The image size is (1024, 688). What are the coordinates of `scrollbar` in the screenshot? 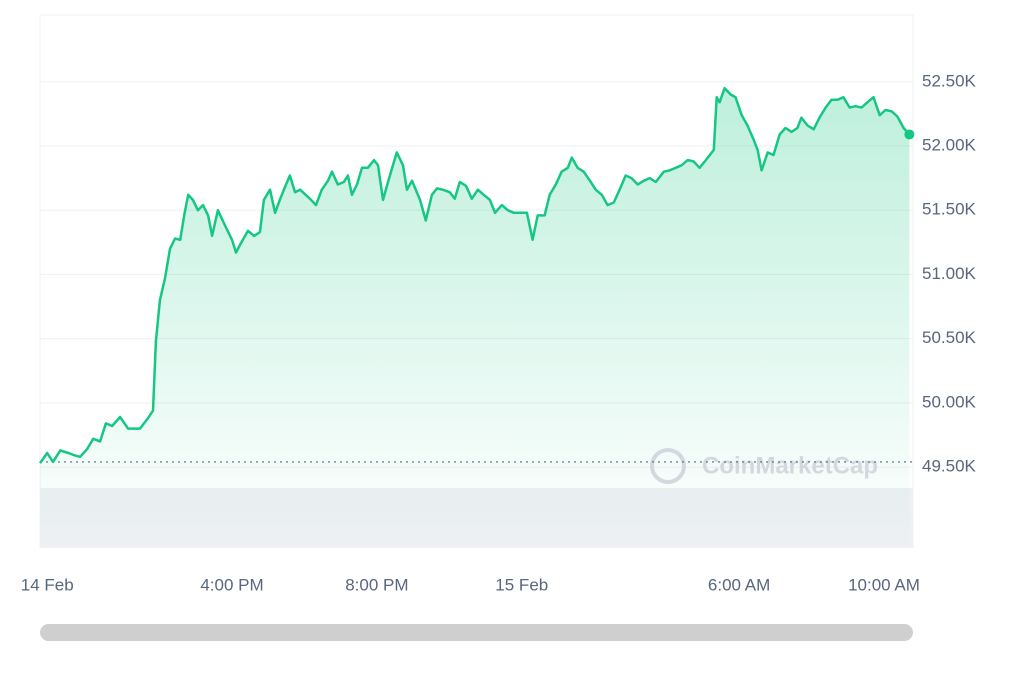 It's located at (476, 632).